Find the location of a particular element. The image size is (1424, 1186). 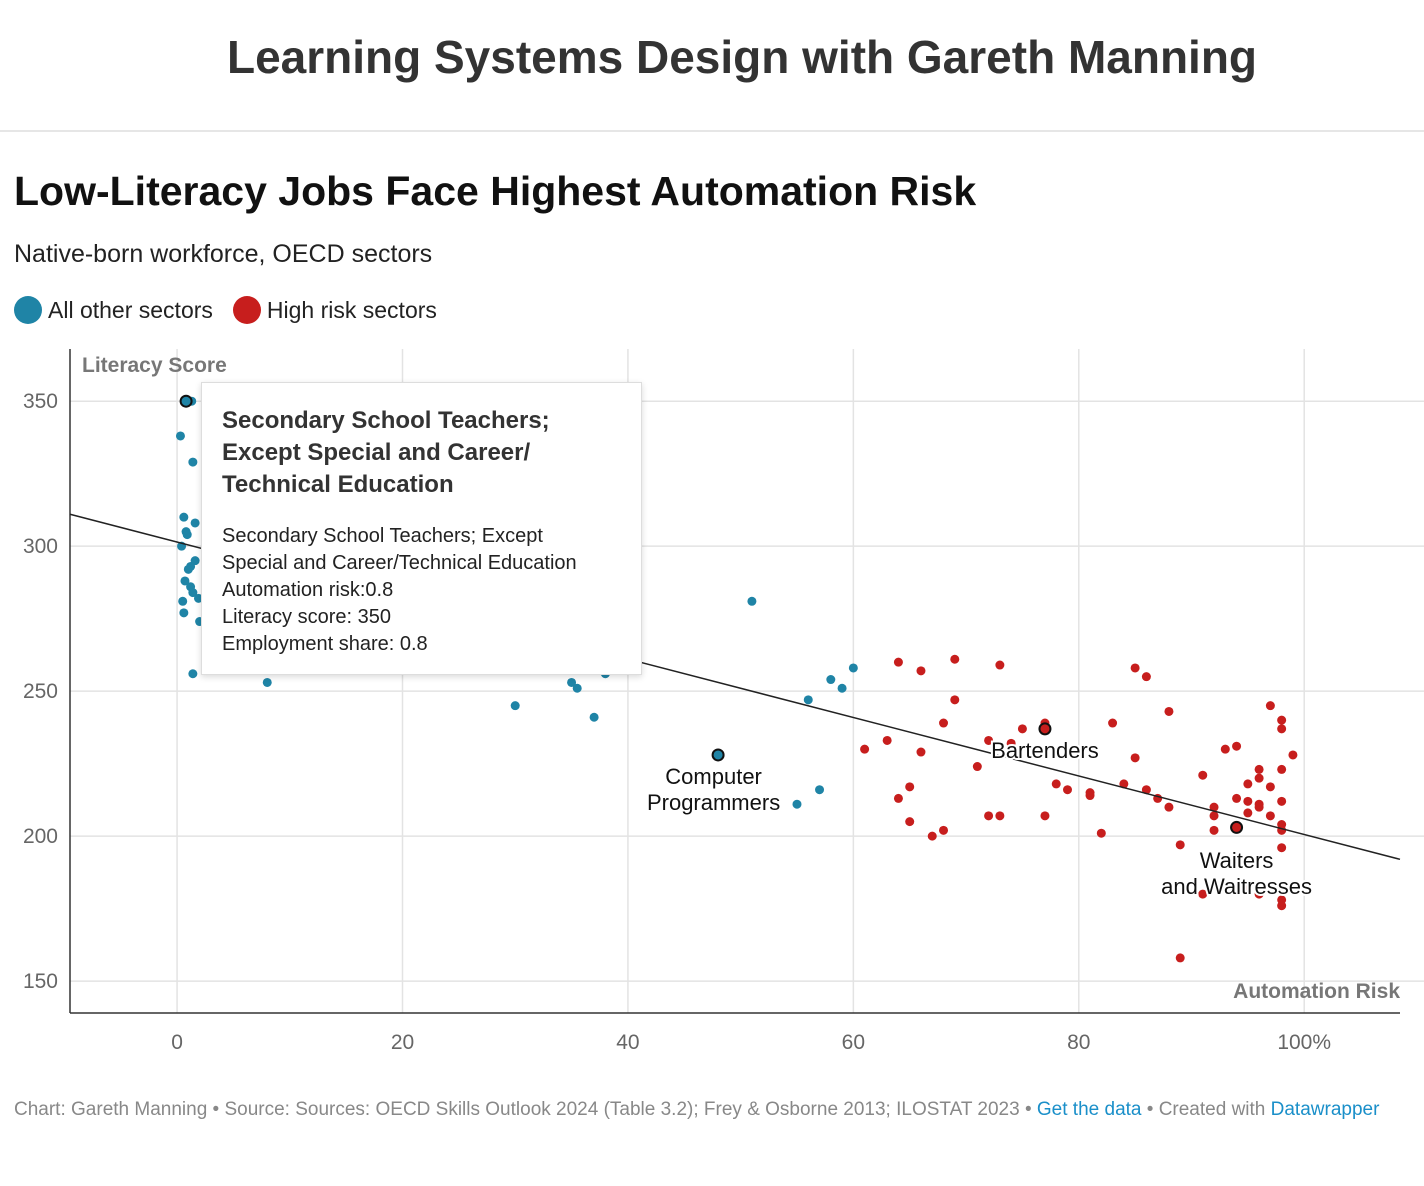

tooltip-line: Special and Career/Technical Education is located at coordinates (399, 563).